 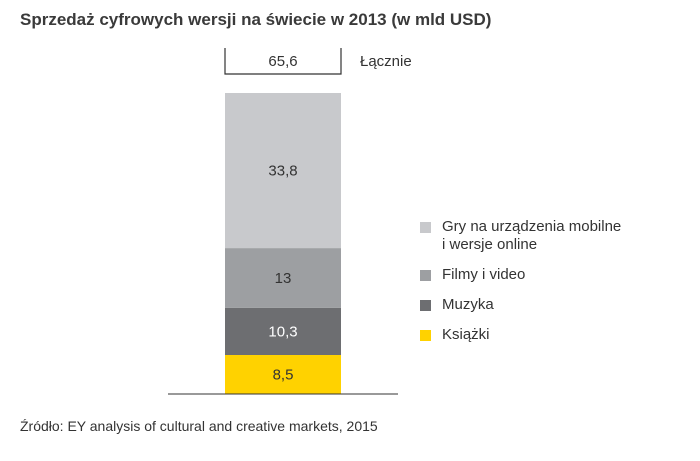 I want to click on total-value-label: 65,6, so click(x=282, y=61).